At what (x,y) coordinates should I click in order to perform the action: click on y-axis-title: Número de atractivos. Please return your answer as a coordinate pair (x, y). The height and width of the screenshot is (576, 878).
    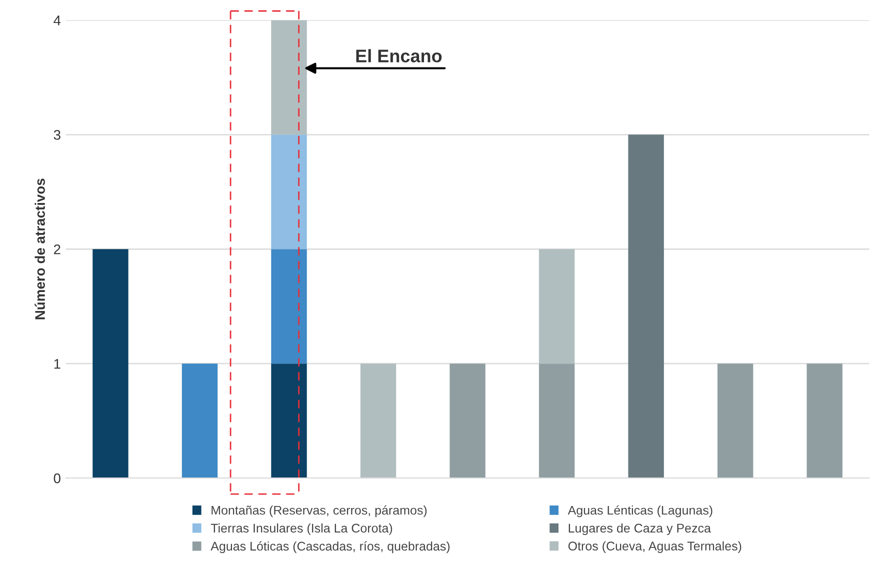
    Looking at the image, I should click on (39, 249).